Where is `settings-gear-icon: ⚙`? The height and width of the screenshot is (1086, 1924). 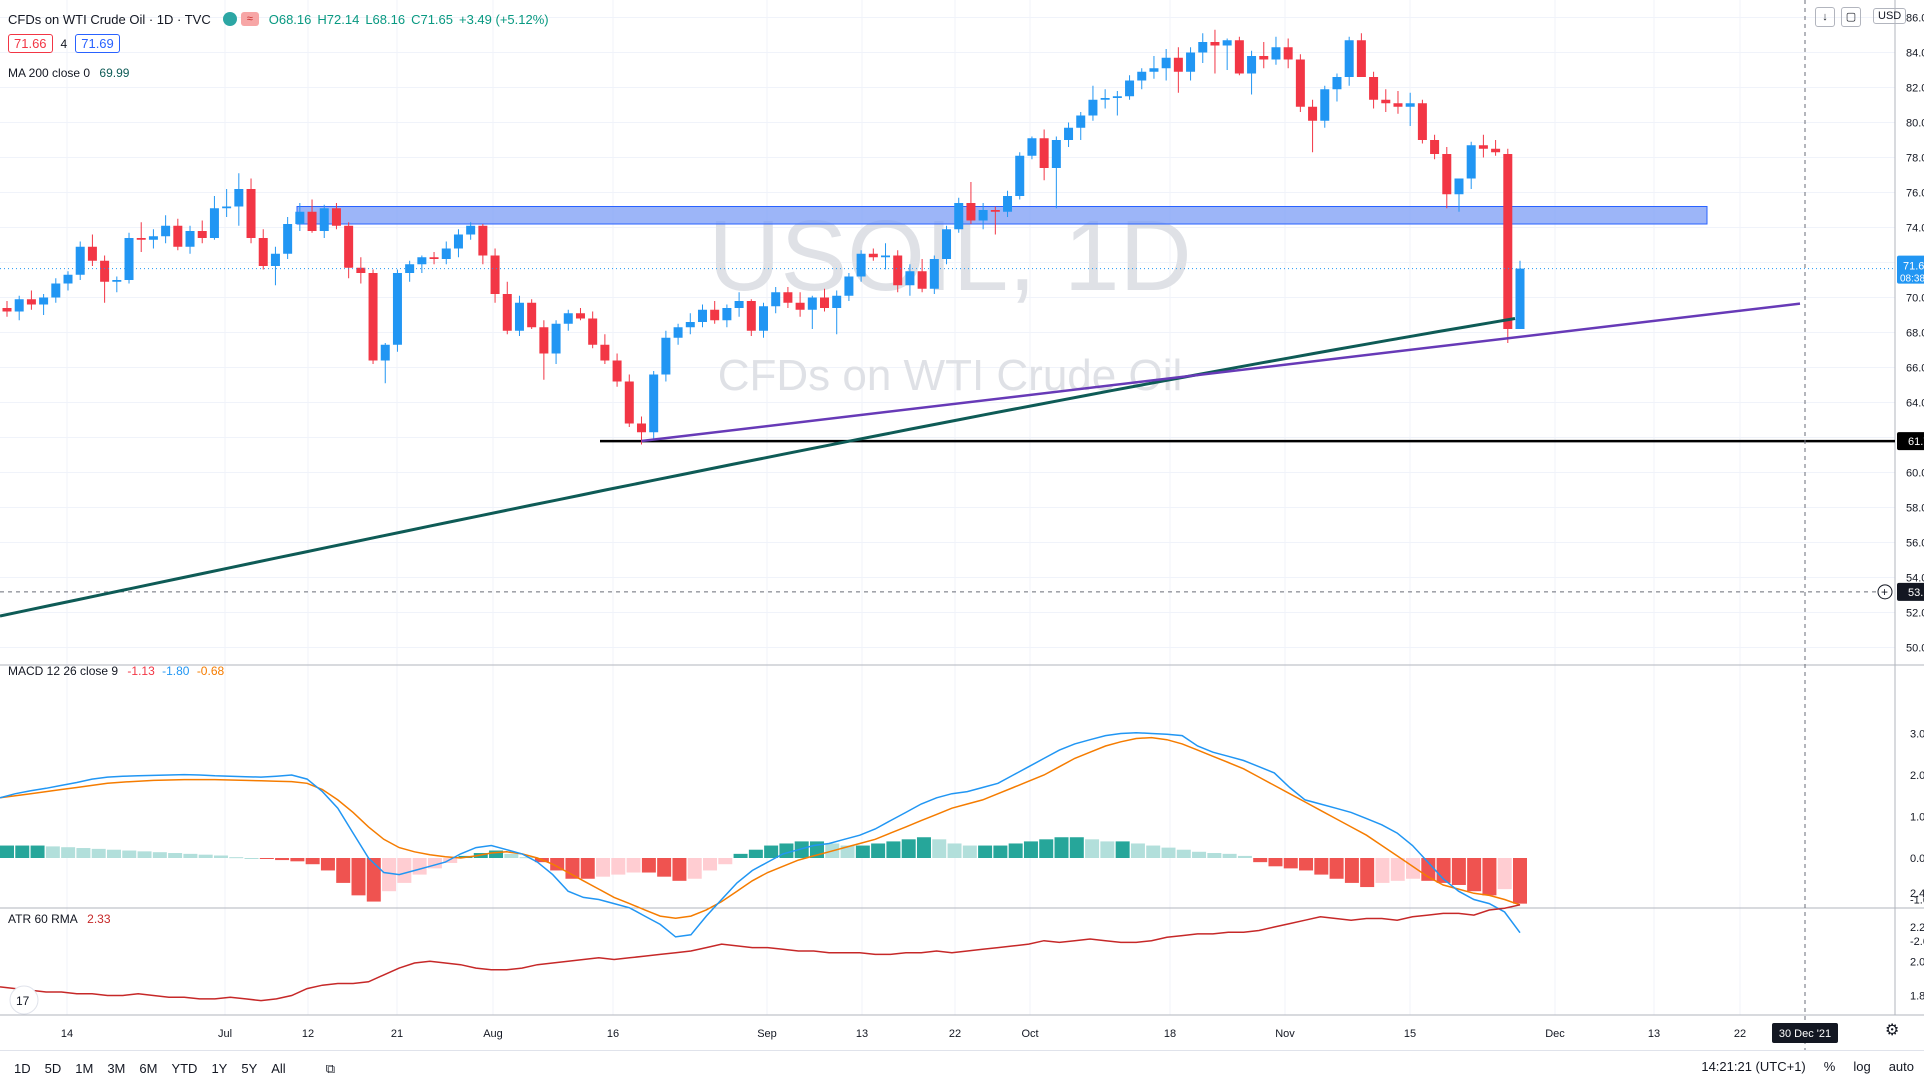 settings-gear-icon: ⚙ is located at coordinates (1892, 1030).